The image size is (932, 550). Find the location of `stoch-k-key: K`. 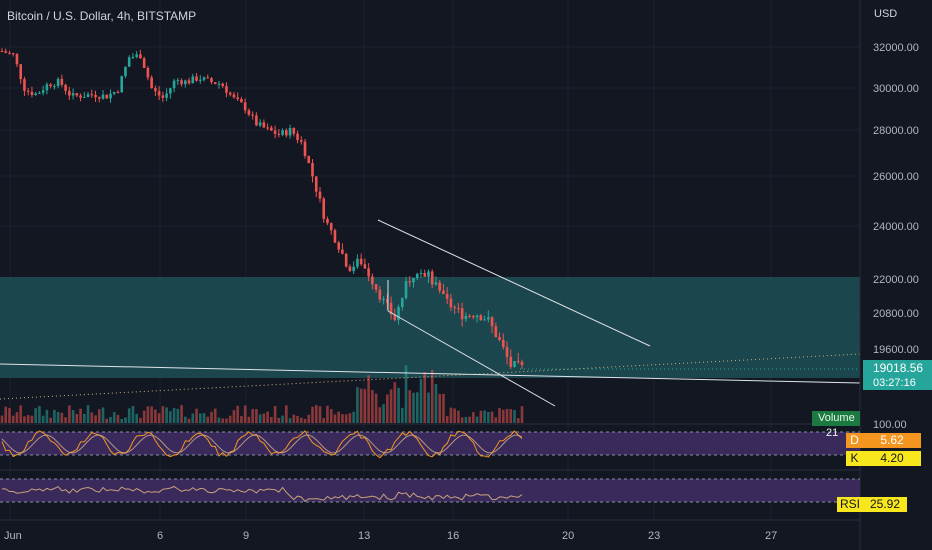

stoch-k-key: K is located at coordinates (854, 458).